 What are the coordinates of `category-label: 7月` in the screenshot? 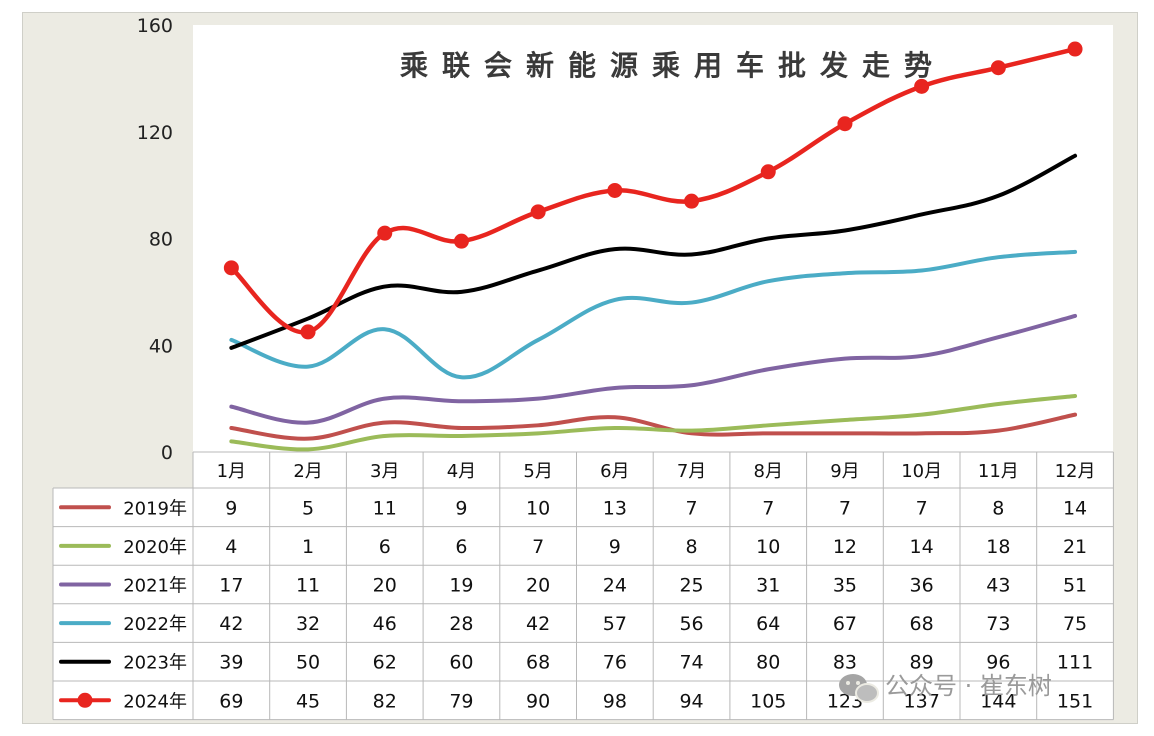 It's located at (691, 471).